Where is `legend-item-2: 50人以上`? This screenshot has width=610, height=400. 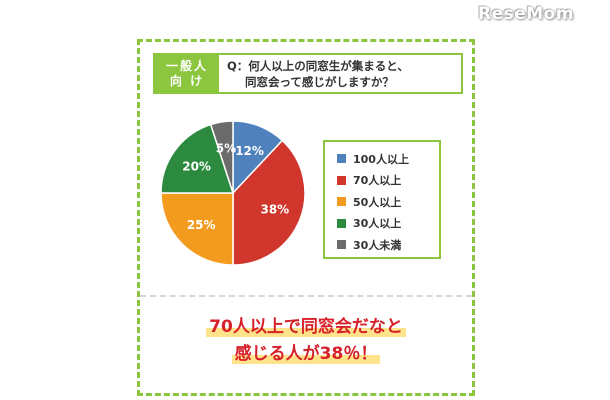 legend-item-2: 50人以上 is located at coordinates (388, 202).